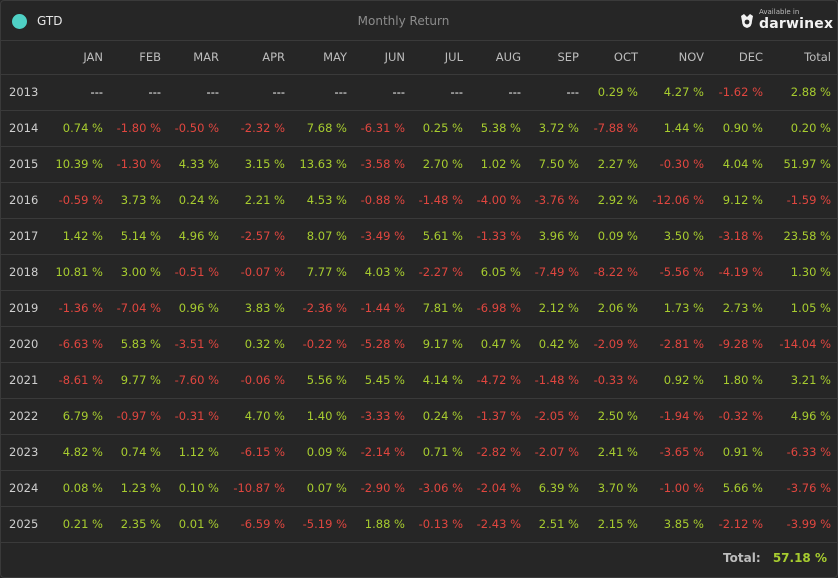  What do you see at coordinates (322, 308) in the screenshot?
I see `month-return-cell: -2.36 %` at bounding box center [322, 308].